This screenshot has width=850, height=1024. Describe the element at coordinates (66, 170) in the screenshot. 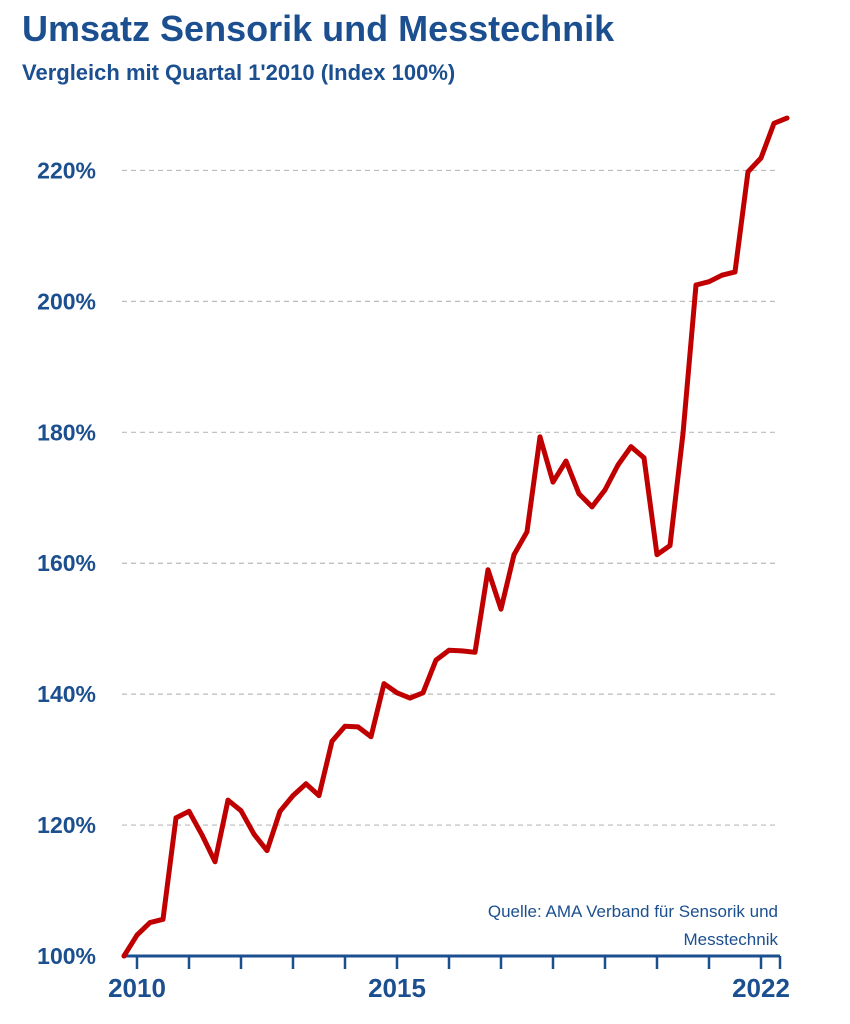

I see `y-tick-label-220: 220%` at that location.